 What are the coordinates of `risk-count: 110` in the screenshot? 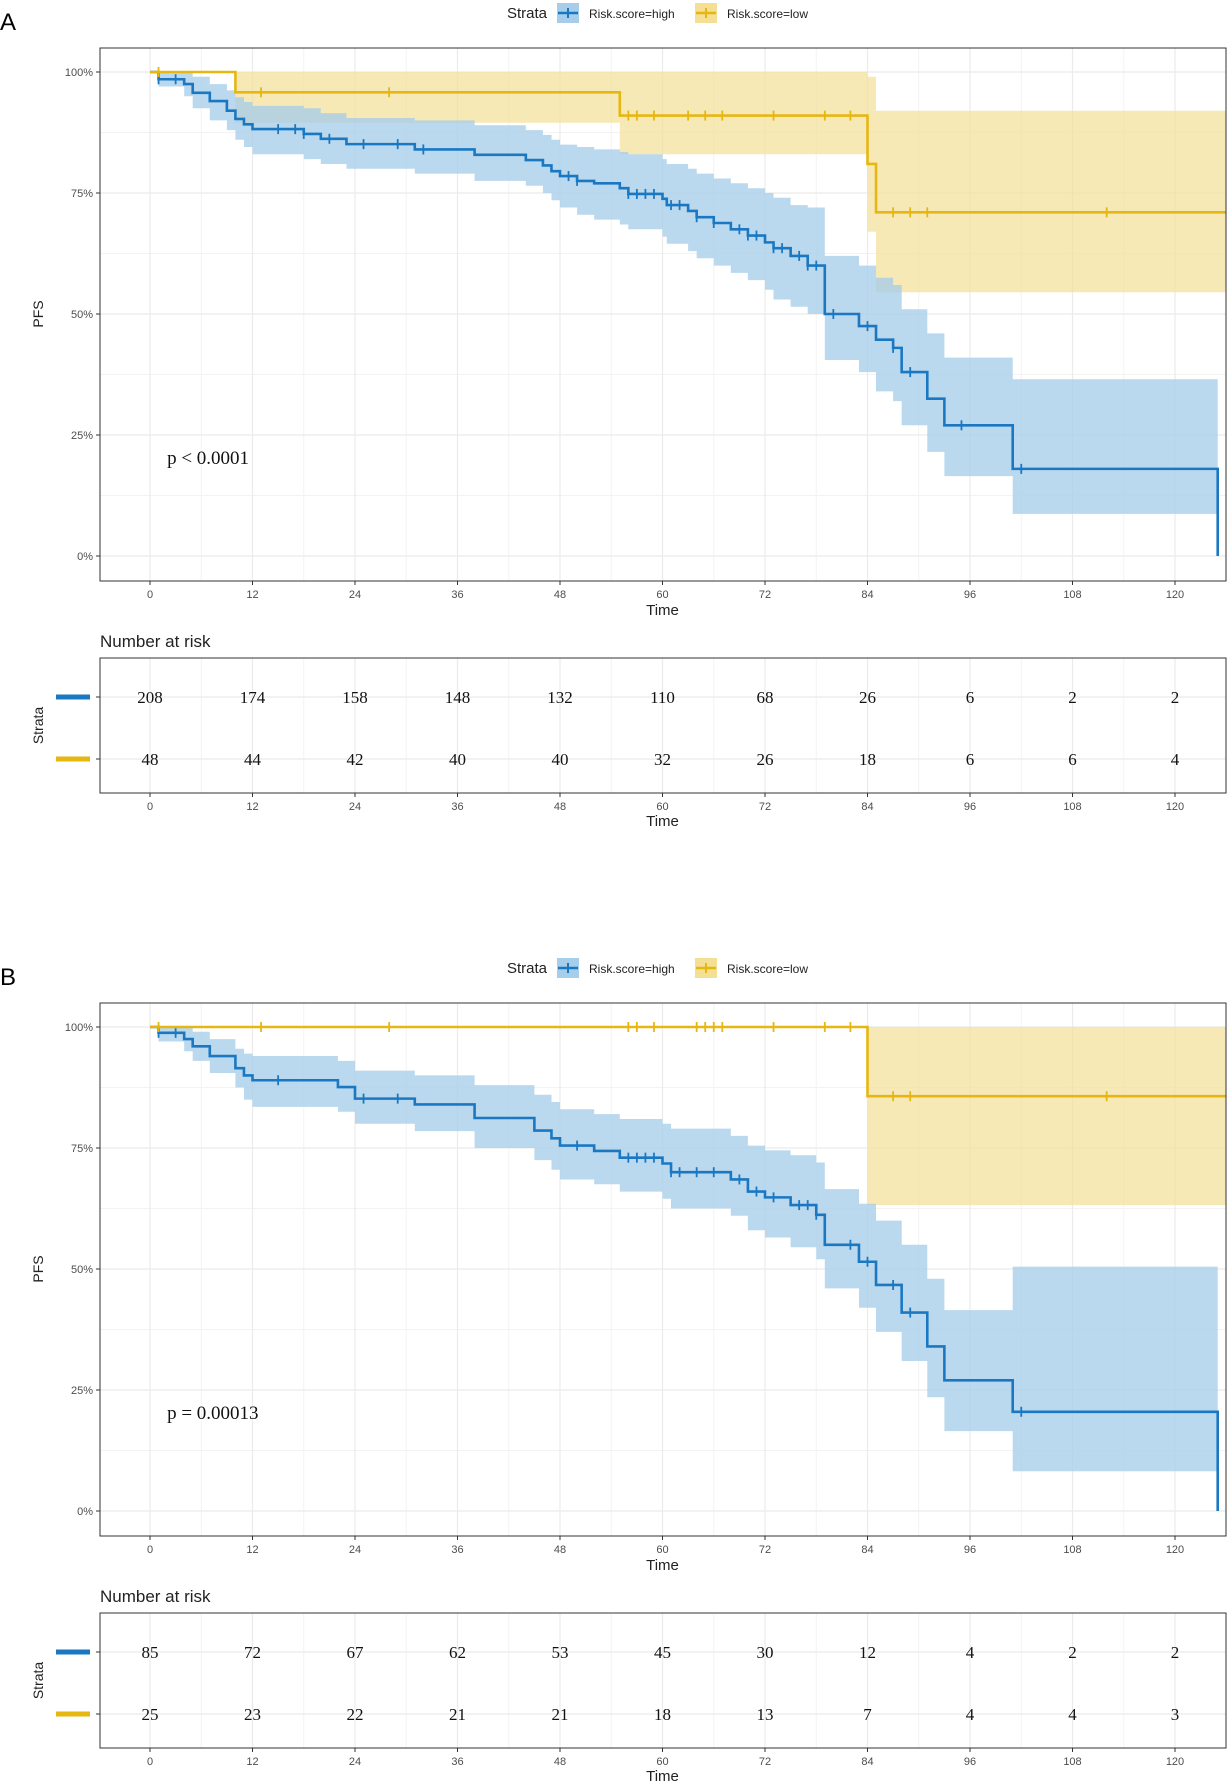 It's located at (662, 697).